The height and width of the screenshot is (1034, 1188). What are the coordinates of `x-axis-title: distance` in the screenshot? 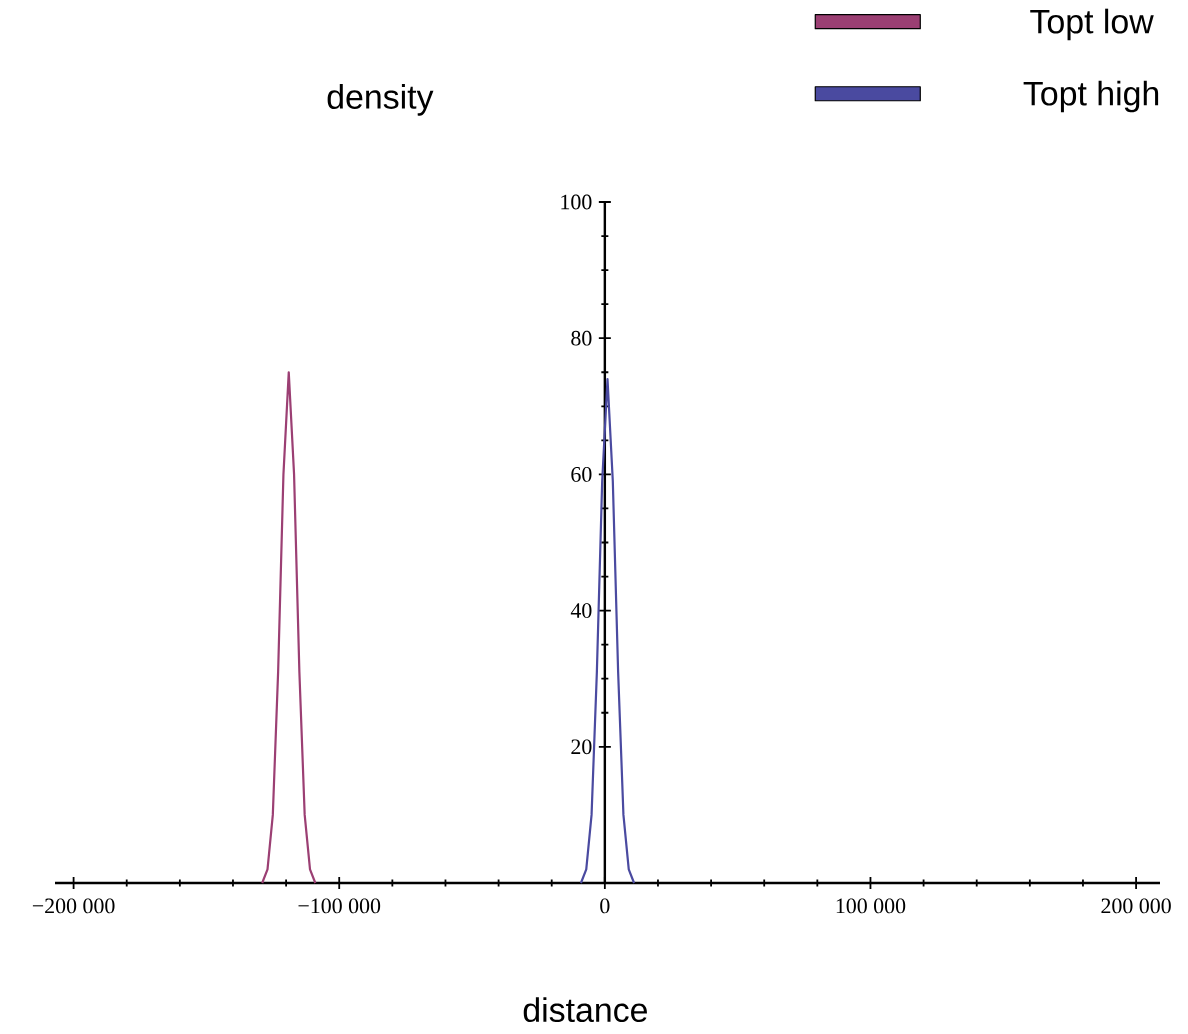 It's located at (585, 1010).